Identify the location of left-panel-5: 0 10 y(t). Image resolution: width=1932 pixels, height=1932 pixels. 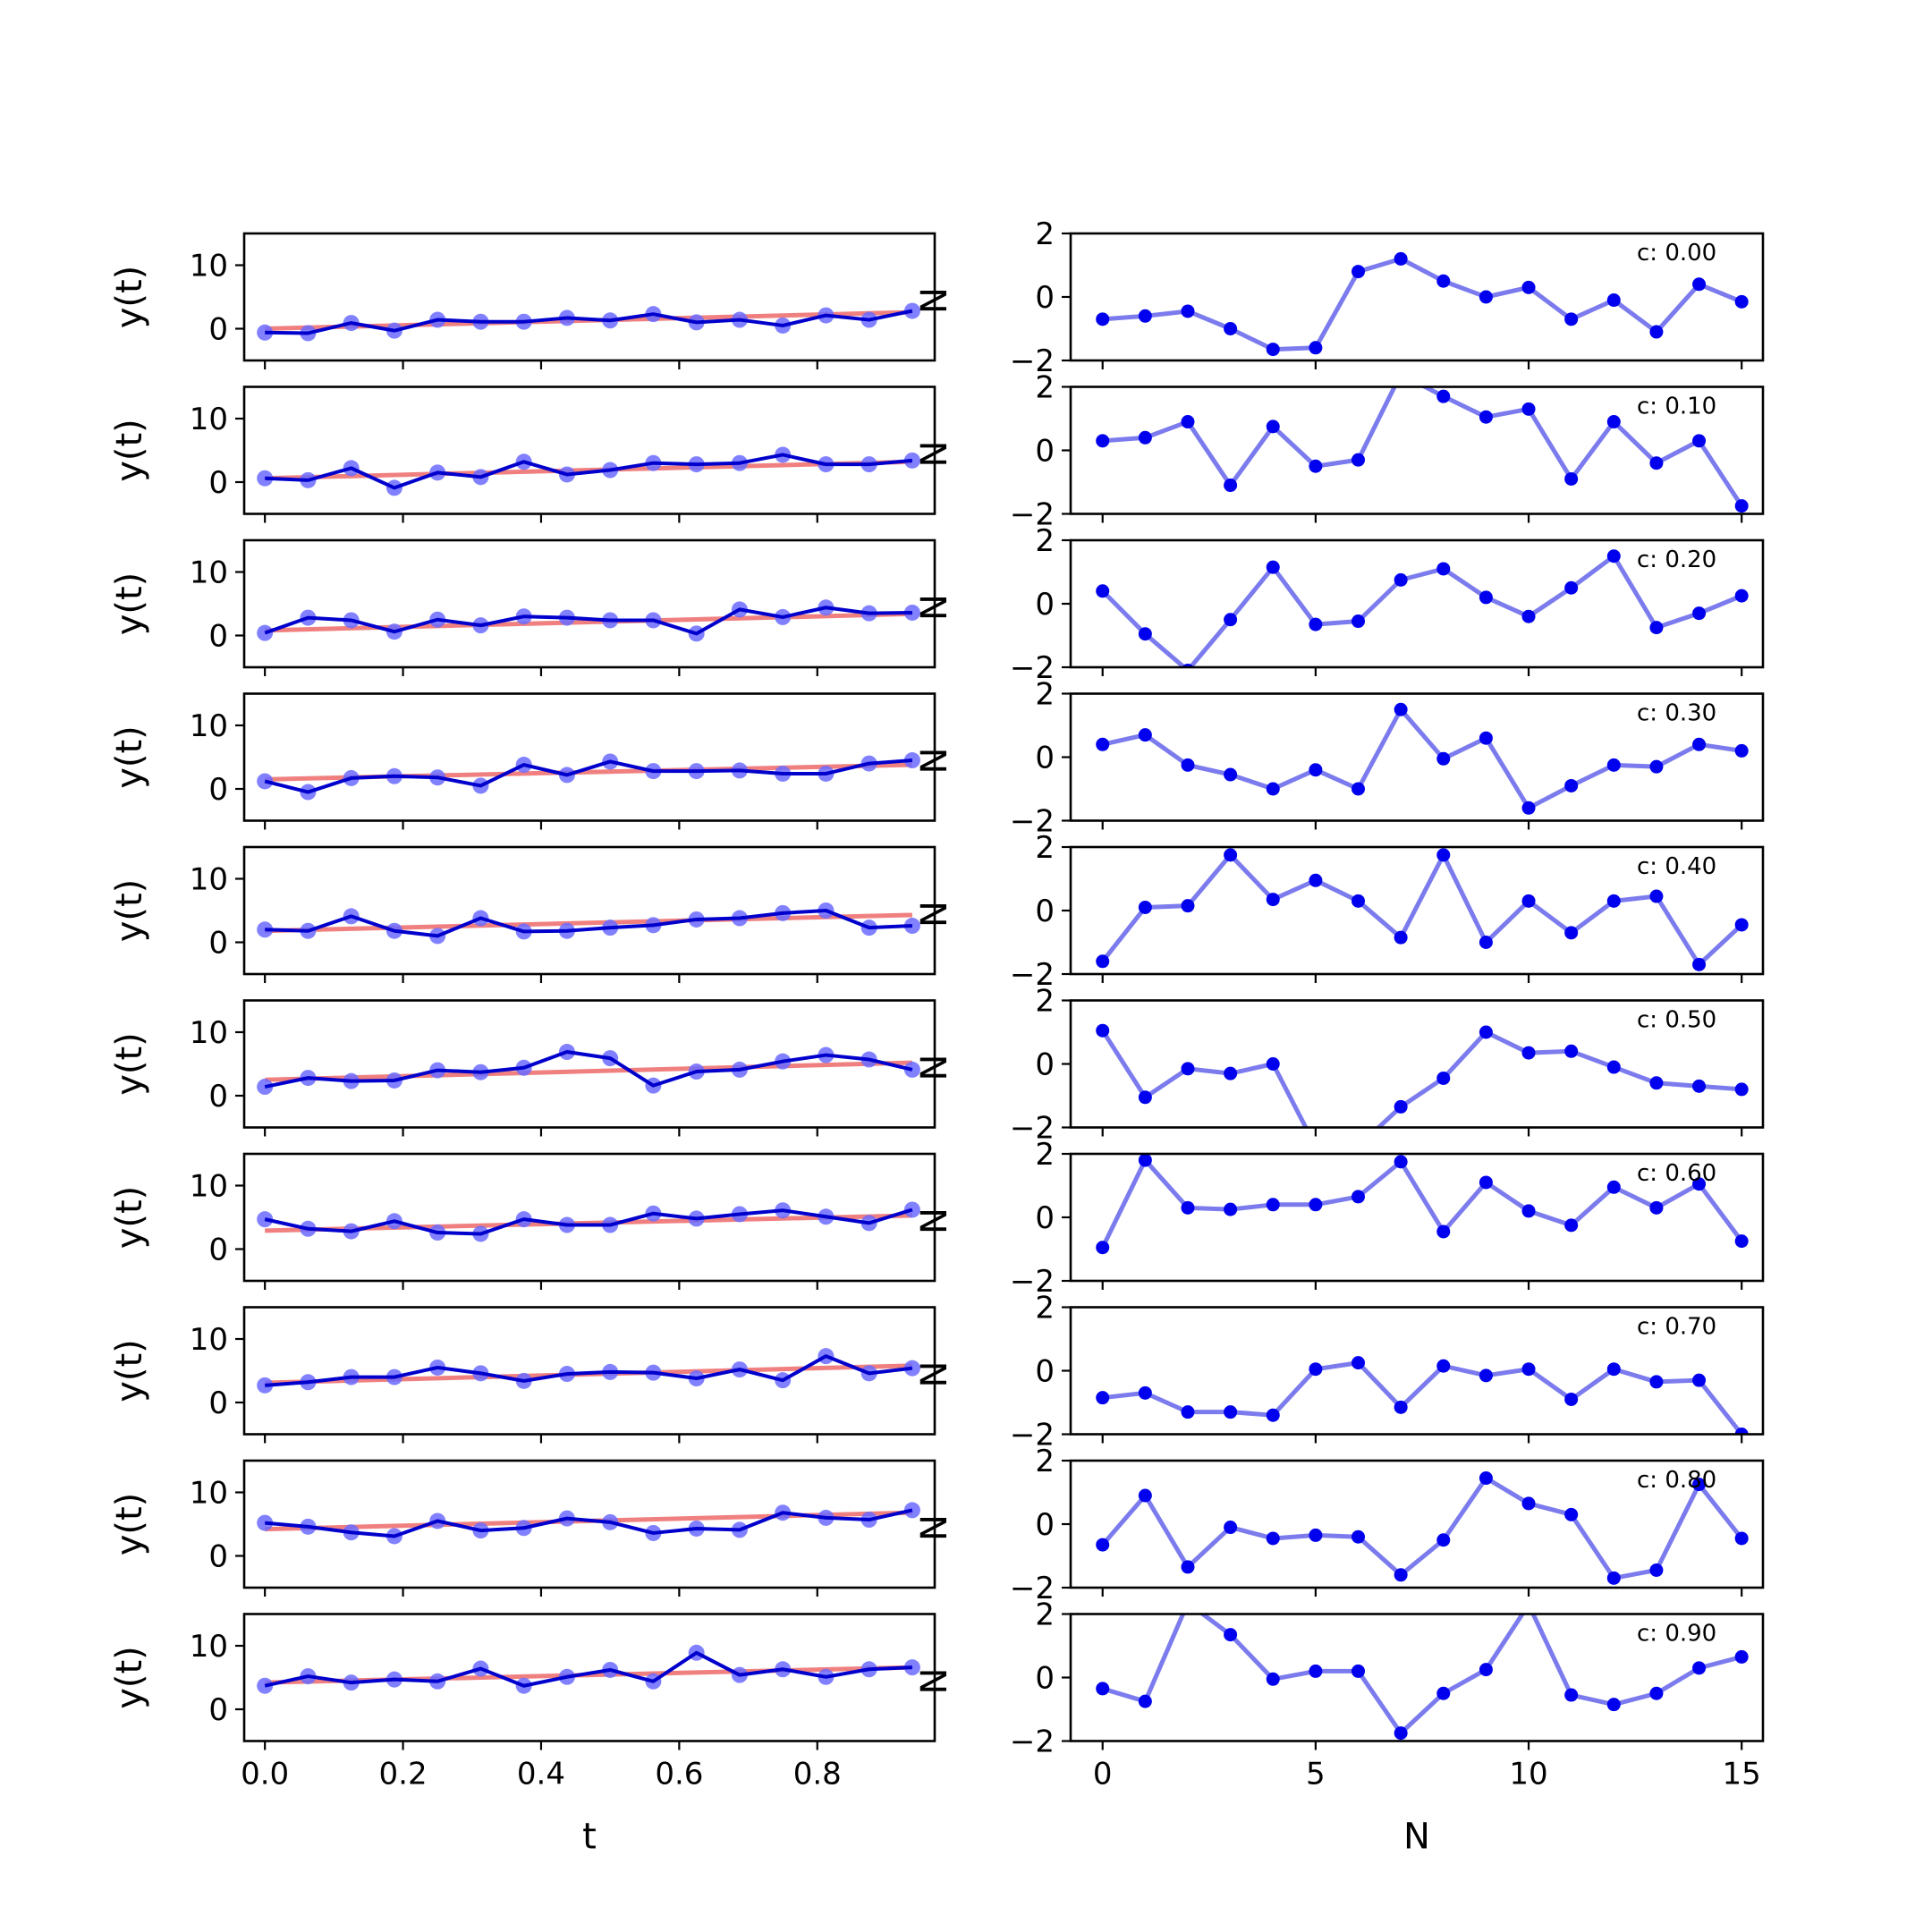
(522, 1068).